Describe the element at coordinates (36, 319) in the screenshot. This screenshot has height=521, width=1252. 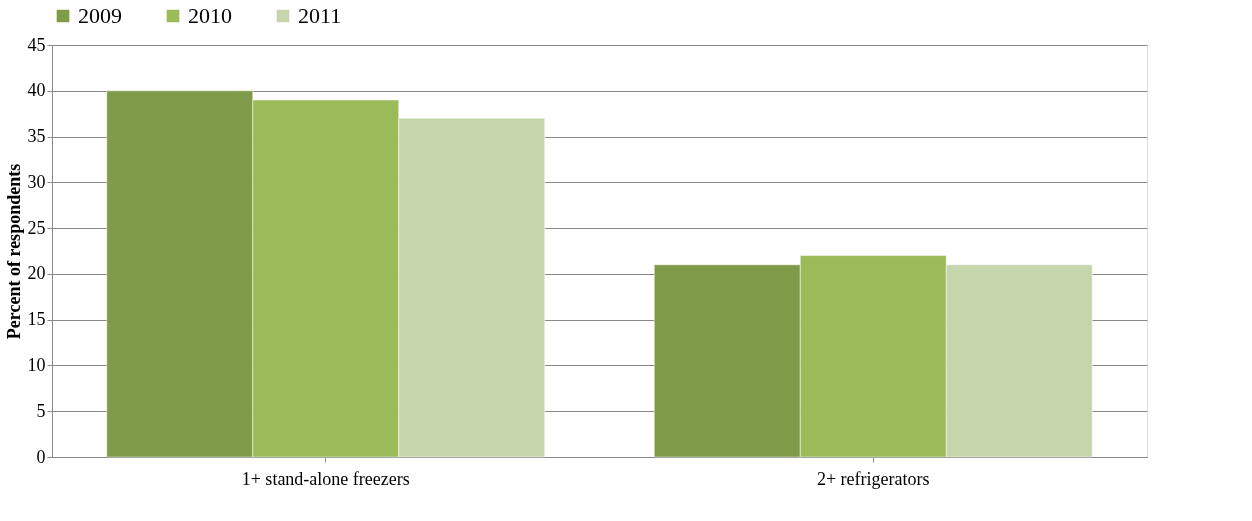
I see `y-tick-label: 15` at that location.